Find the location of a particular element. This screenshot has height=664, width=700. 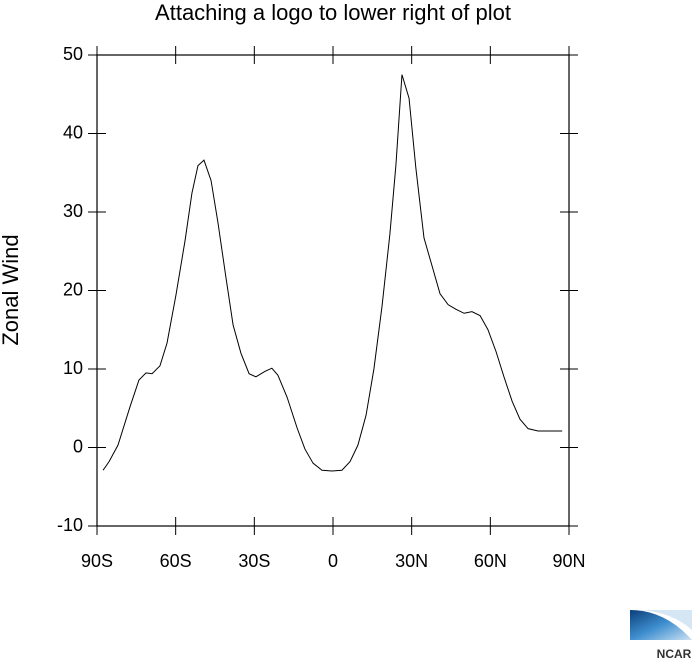

y-tick-label: 10 is located at coordinates (73, 368).